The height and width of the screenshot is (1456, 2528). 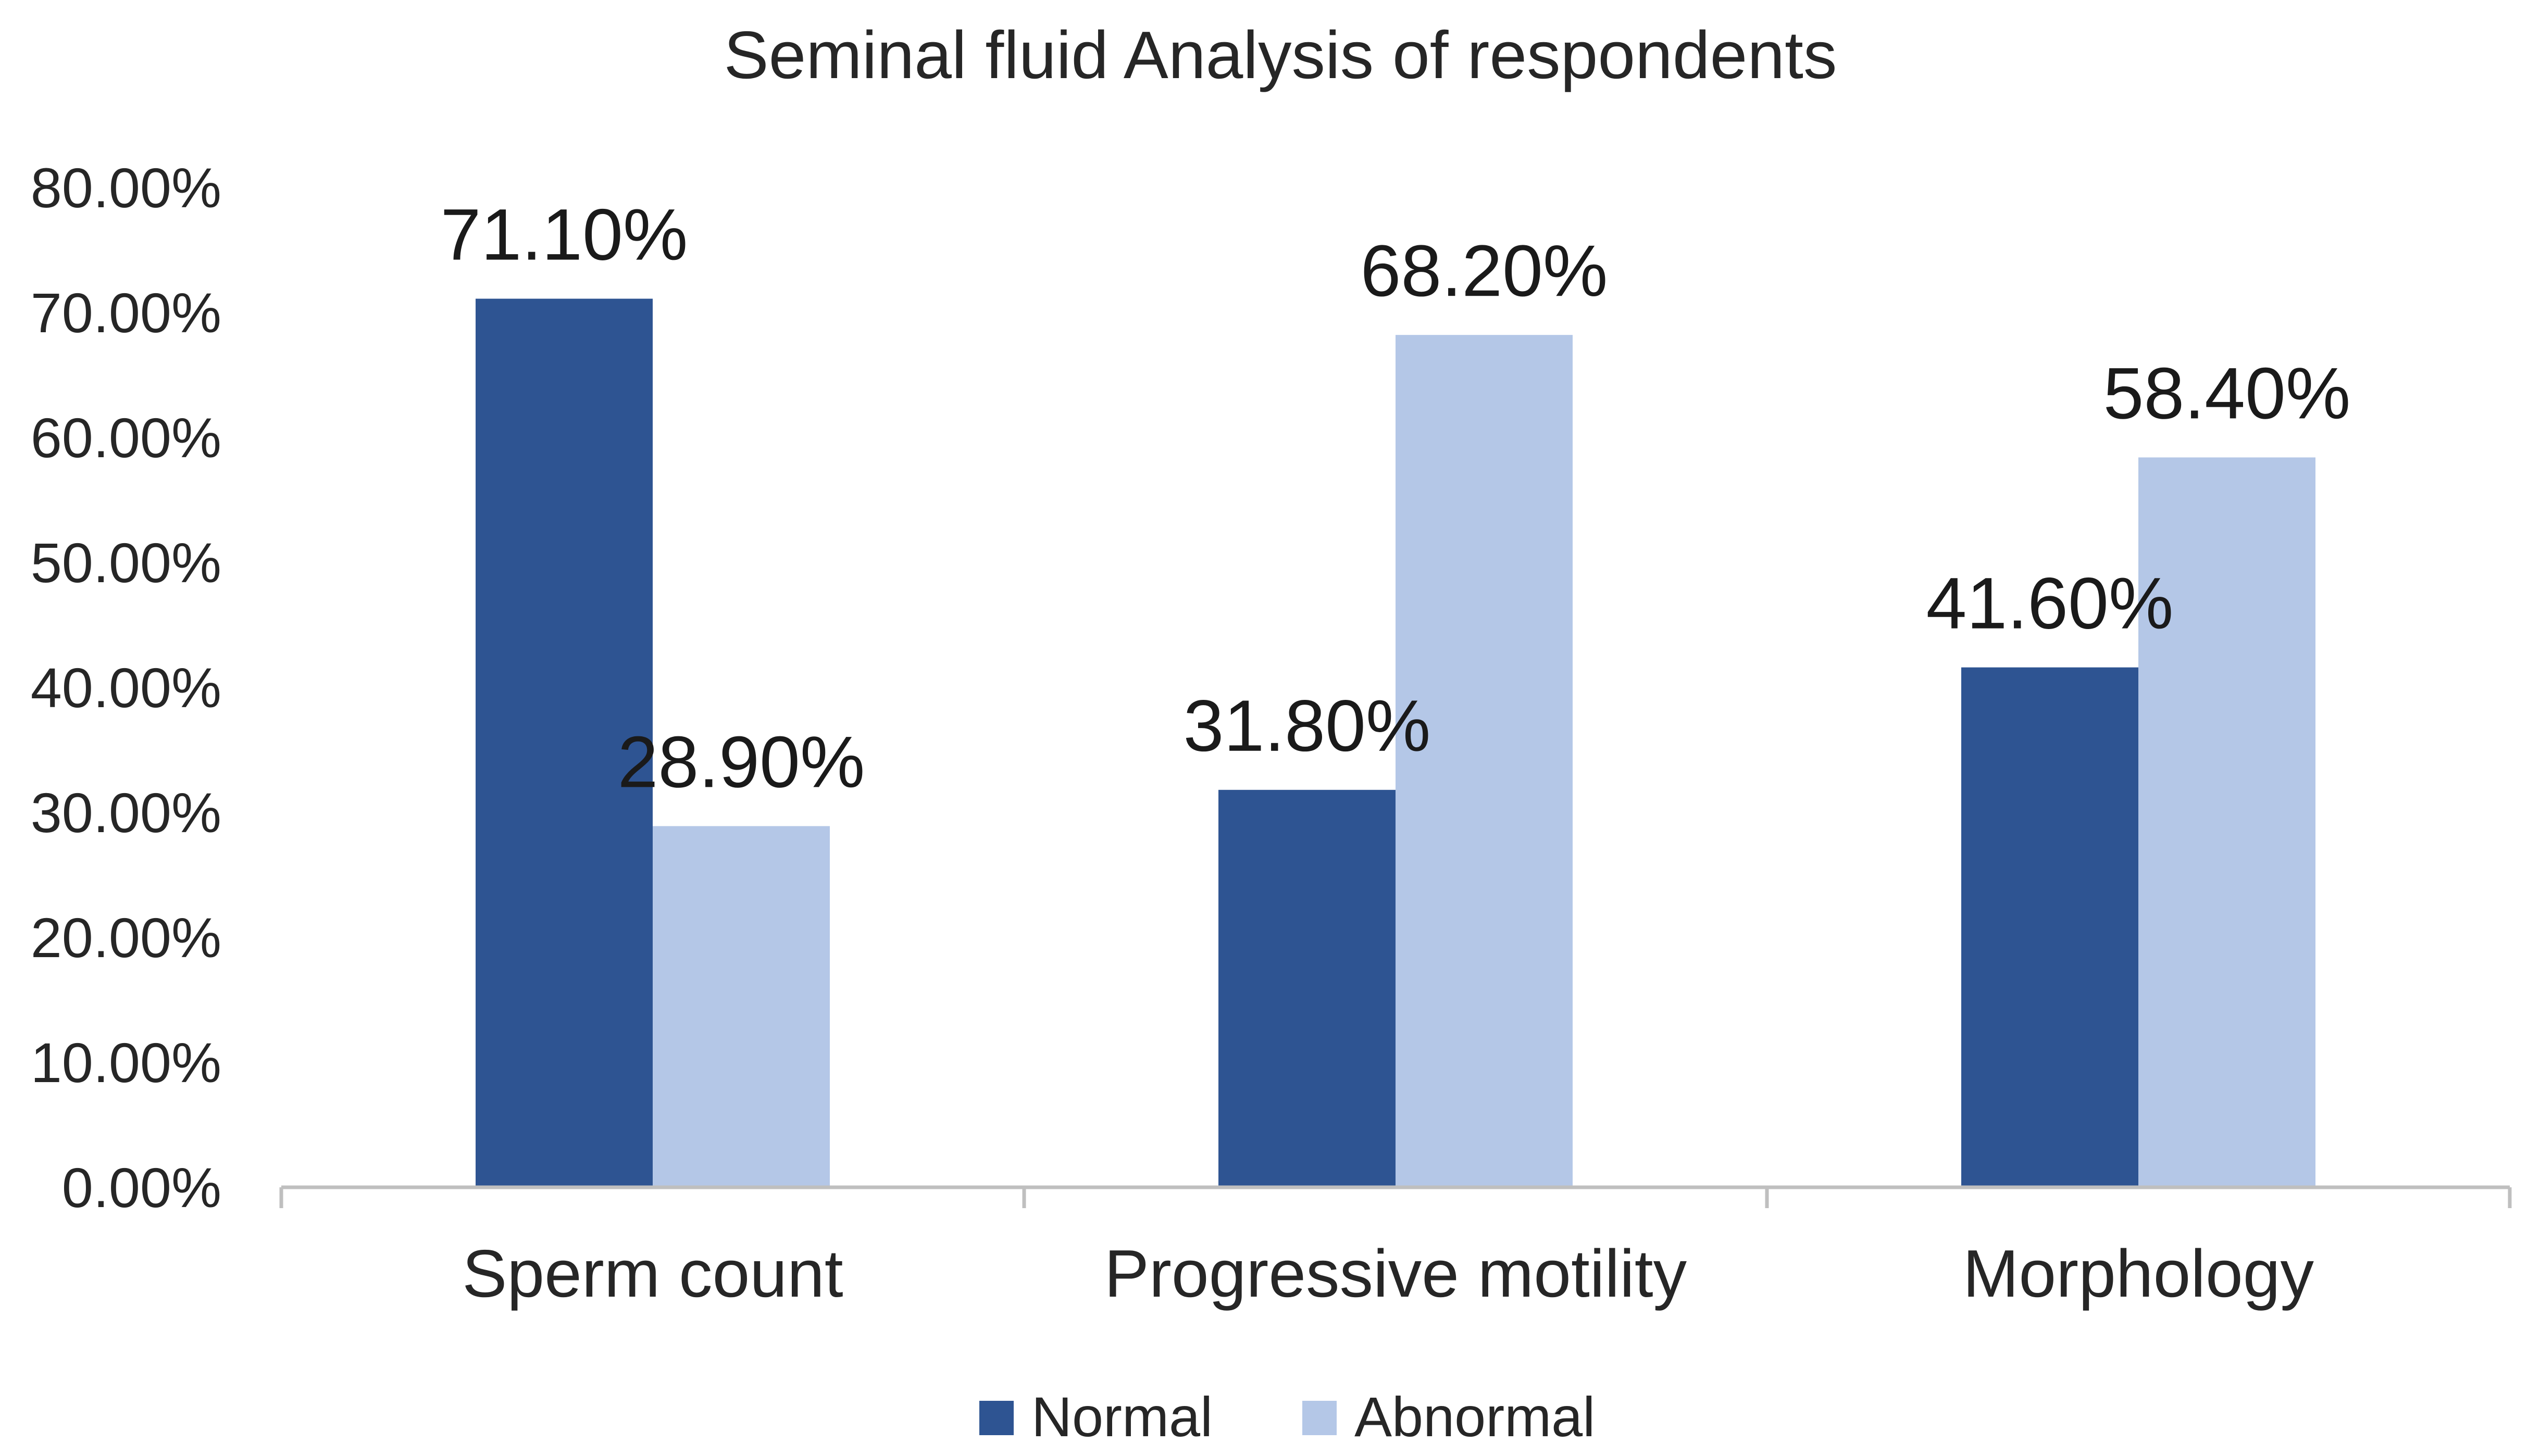 What do you see at coordinates (126, 937) in the screenshot?
I see `y-tick-label: 20.00%` at bounding box center [126, 937].